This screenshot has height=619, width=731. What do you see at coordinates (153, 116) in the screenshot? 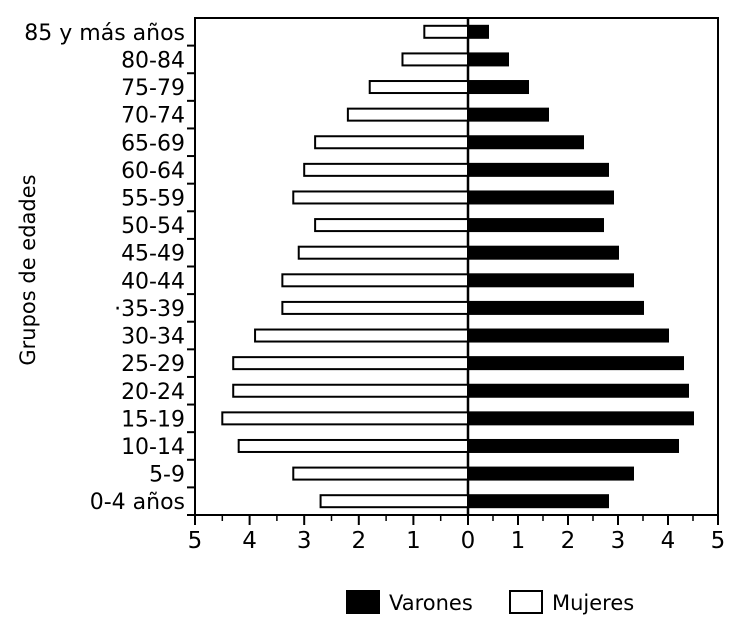
I see `category-label: 70-74` at bounding box center [153, 116].